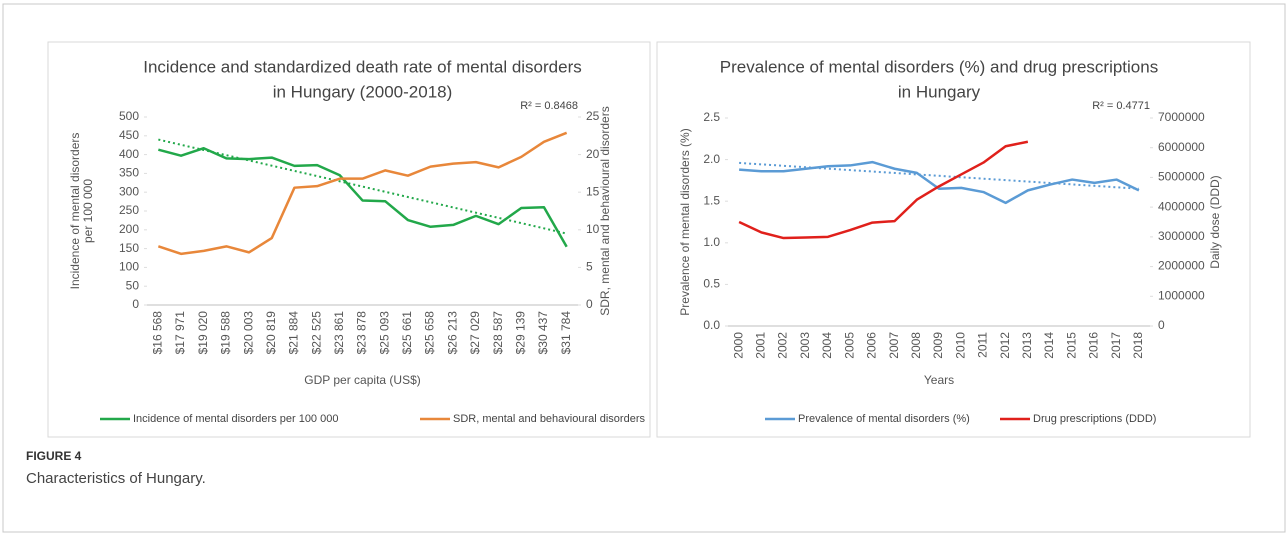  Describe the element at coordinates (805, 345) in the screenshot. I see `x-tick-label: 2003` at that location.